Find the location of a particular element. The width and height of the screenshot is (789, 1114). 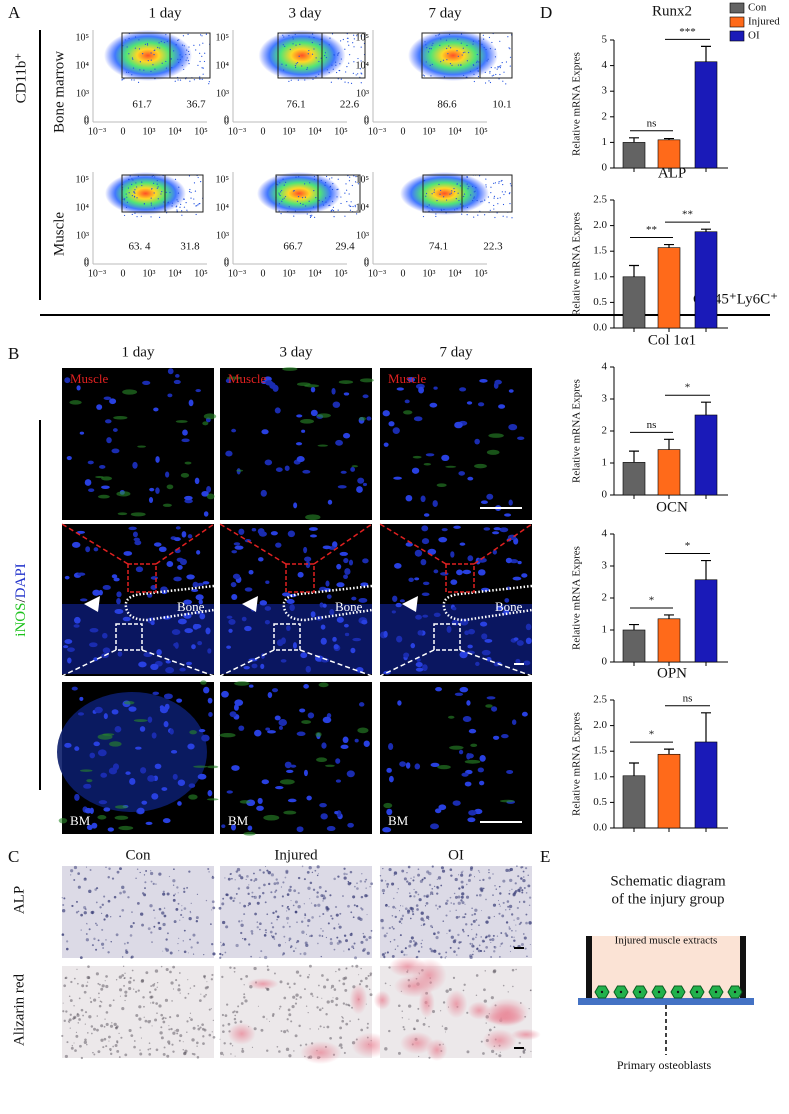

gate is located at coordinates (162, 193).